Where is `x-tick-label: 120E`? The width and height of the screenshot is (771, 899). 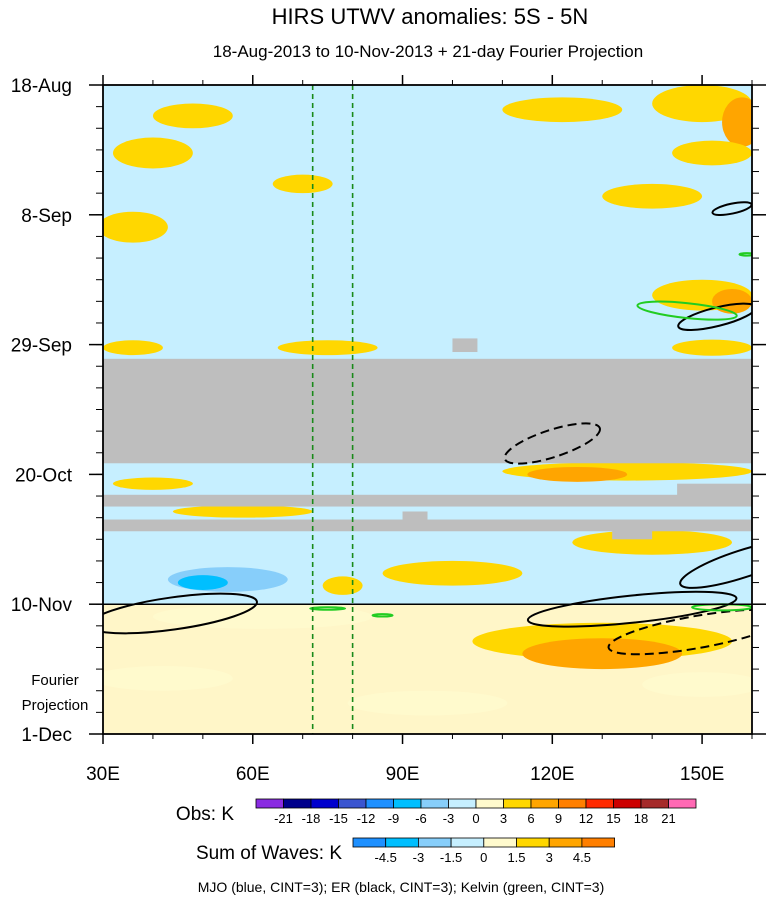
x-tick-label: 120E is located at coordinates (552, 774).